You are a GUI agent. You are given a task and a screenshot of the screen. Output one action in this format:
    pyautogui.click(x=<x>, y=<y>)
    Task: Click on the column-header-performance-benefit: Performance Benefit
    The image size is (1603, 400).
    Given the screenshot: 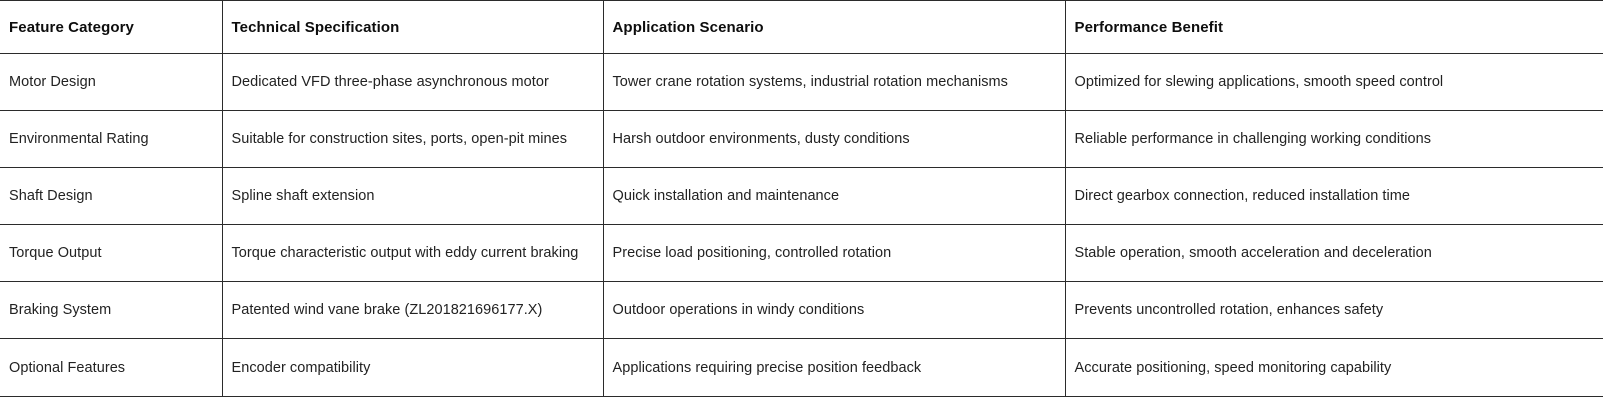 What is the action you would take?
    pyautogui.click(x=1334, y=27)
    